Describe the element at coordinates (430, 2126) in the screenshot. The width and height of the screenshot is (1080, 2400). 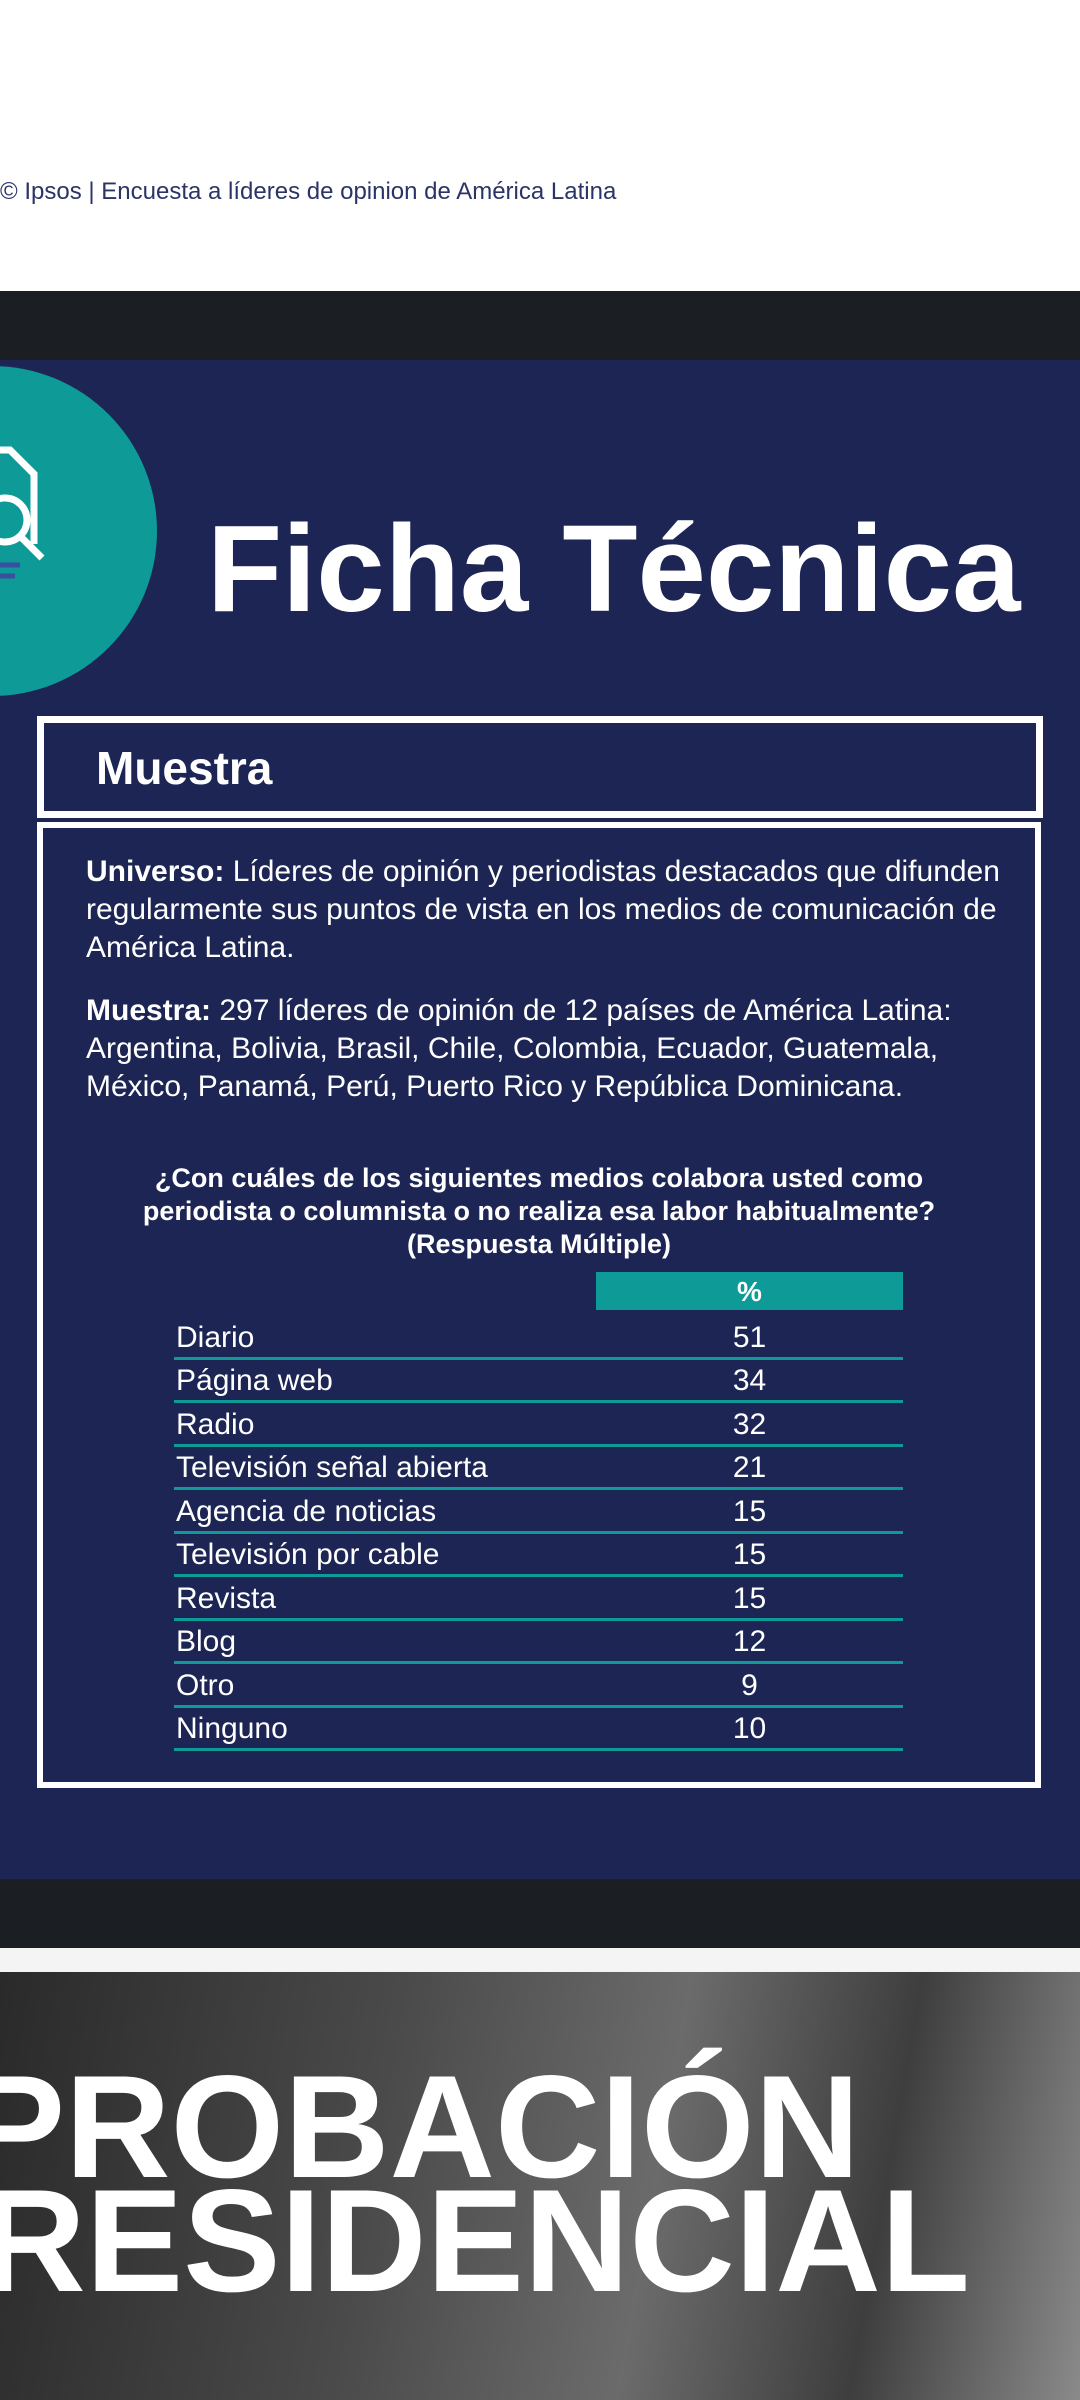
I see `banner-line: APROBACIÓN` at that location.